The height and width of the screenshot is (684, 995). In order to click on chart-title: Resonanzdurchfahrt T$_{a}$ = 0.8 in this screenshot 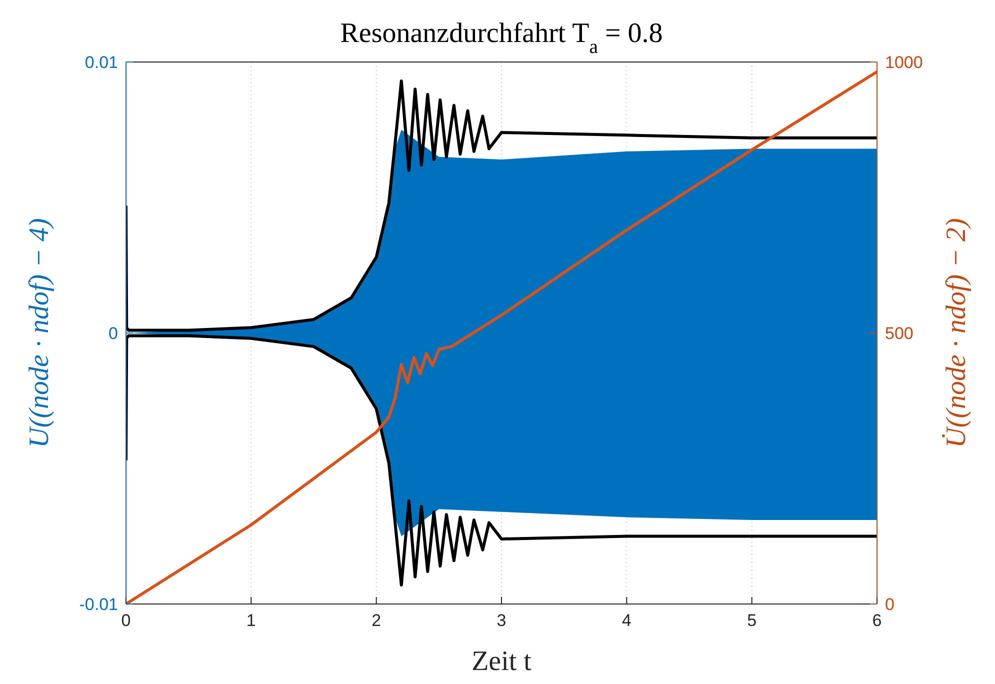, I will do `click(501, 38)`.